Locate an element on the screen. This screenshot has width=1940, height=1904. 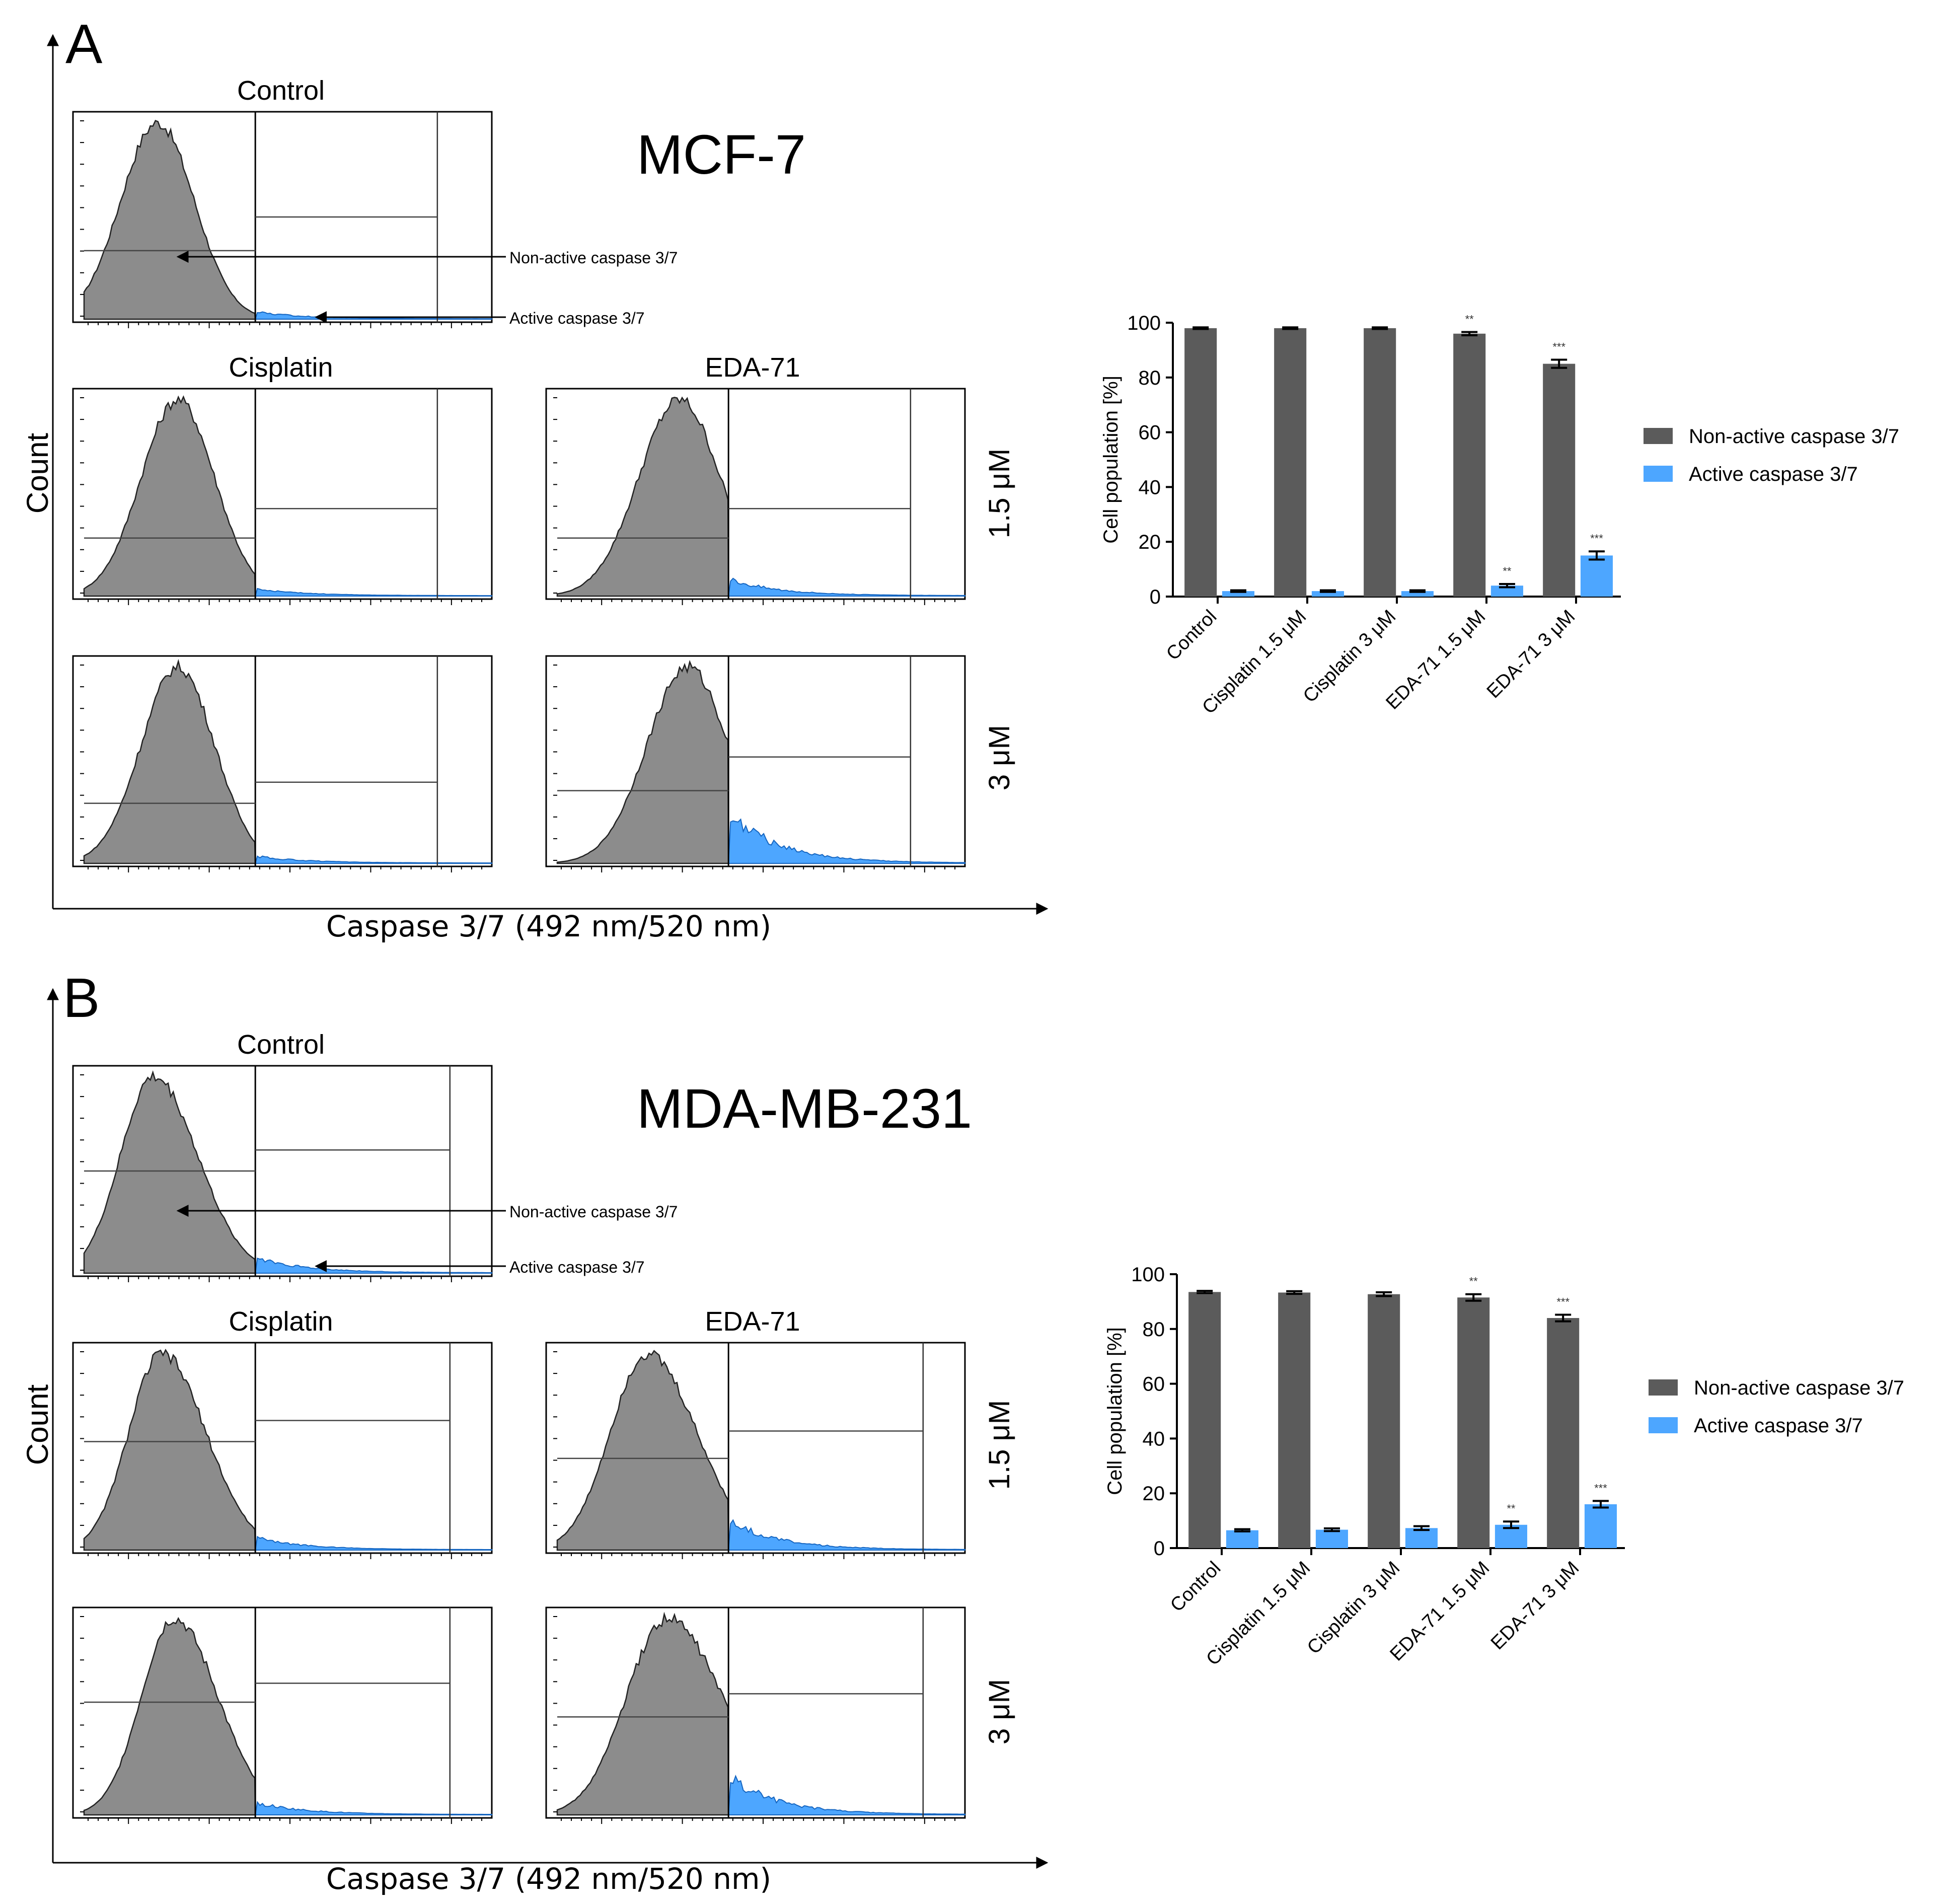
panel-letter: B is located at coordinates (82, 998).